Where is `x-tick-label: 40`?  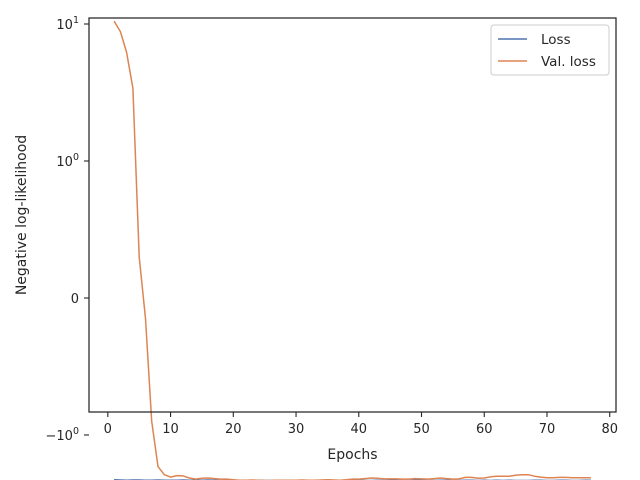
x-tick-label: 40 is located at coordinates (359, 429).